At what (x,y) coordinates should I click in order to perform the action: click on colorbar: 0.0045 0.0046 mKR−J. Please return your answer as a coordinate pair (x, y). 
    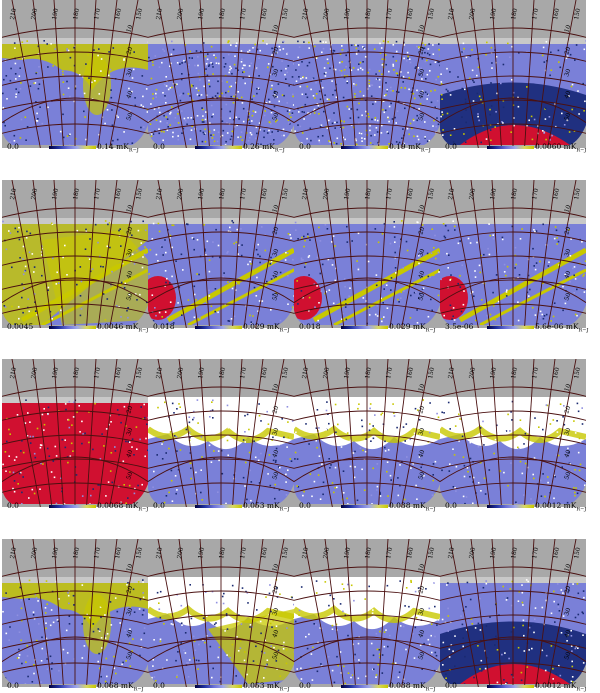
    Looking at the image, I should click on (75, 328).